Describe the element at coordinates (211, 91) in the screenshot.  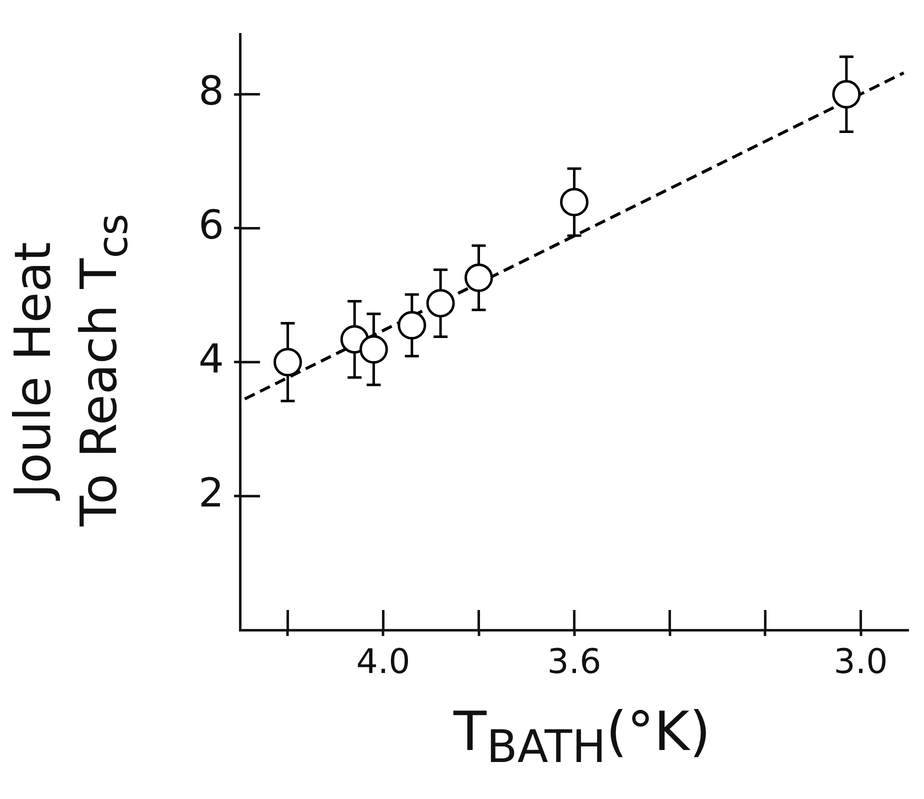
I see `y-tick-label: 8` at that location.